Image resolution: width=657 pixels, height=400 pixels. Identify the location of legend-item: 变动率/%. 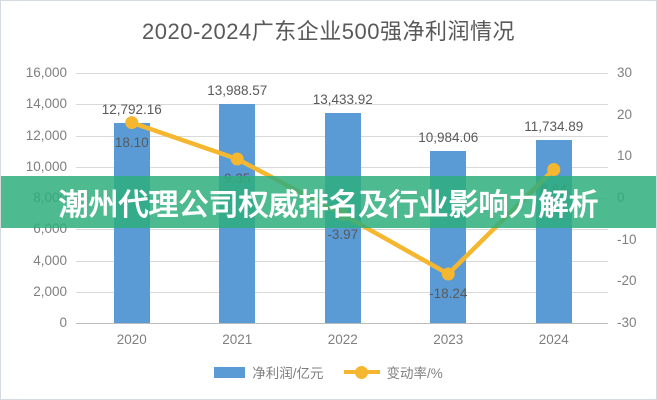
(393, 372).